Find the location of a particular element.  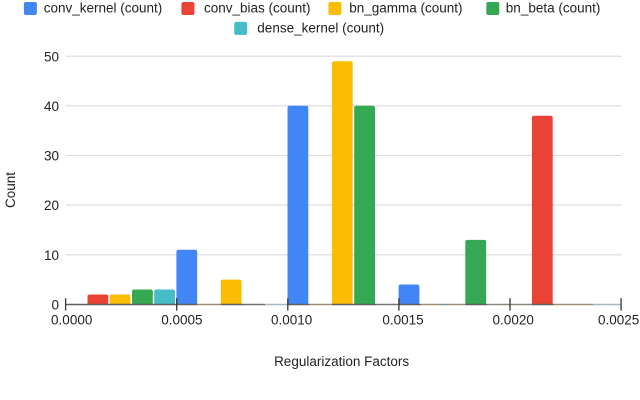

svg-text: 0.0010 is located at coordinates (291, 319).